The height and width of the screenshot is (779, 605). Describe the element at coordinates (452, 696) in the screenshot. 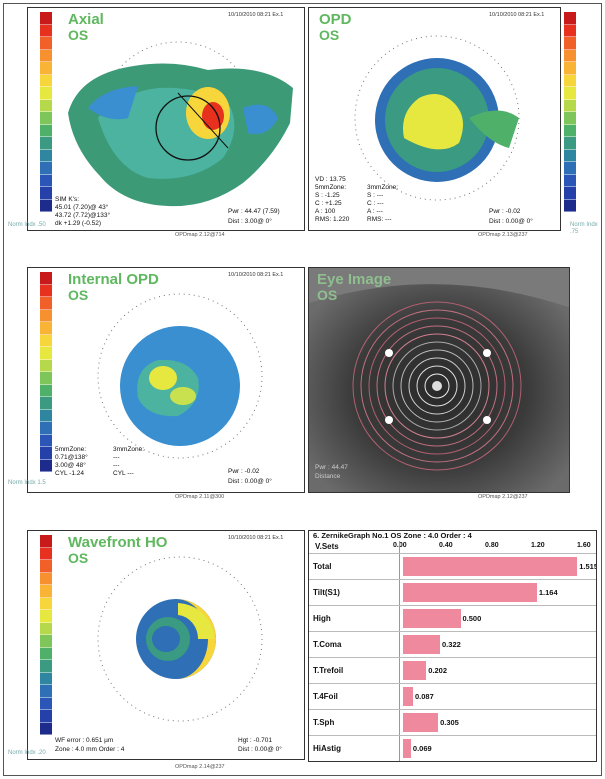

I see `zernike-row: T.4Foil 0.087` at that location.